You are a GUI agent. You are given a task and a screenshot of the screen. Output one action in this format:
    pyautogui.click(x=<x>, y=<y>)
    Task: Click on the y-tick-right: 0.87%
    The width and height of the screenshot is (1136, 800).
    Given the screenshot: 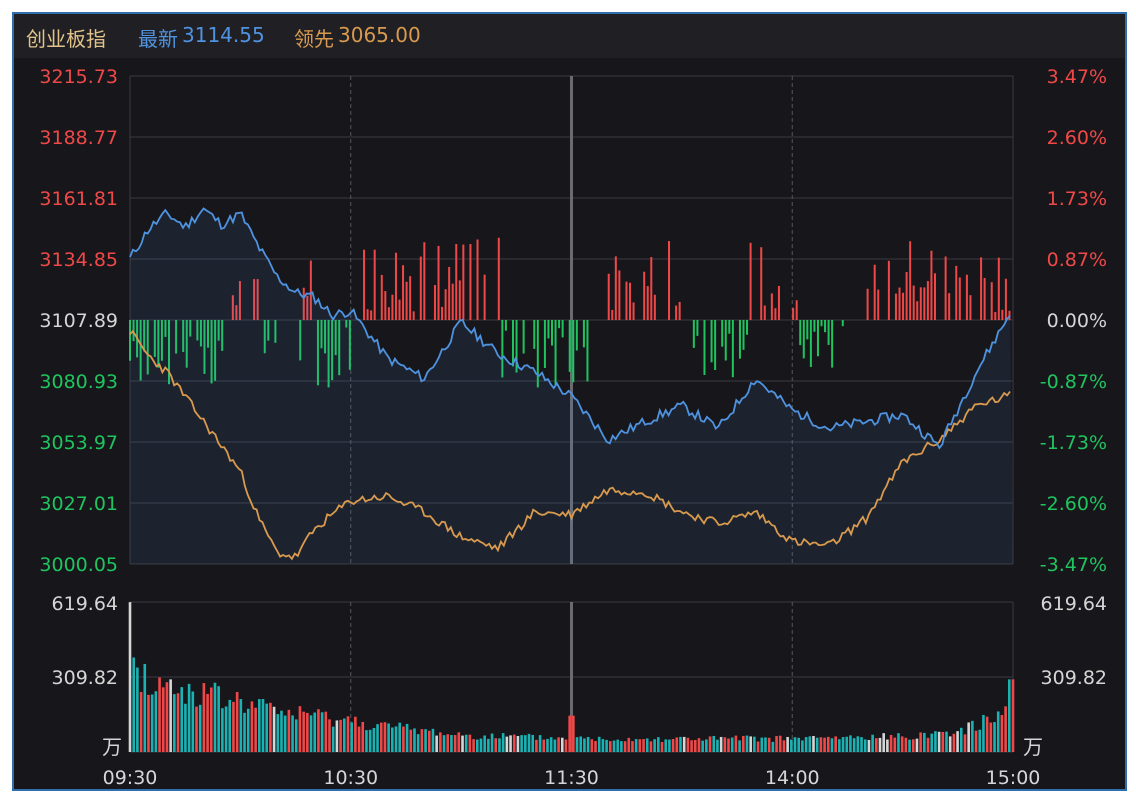 What is the action you would take?
    pyautogui.click(x=1077, y=260)
    